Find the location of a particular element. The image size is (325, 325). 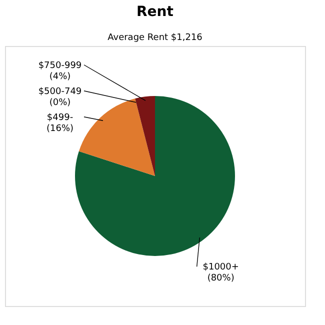

chart-title: Rent is located at coordinates (155, 12).